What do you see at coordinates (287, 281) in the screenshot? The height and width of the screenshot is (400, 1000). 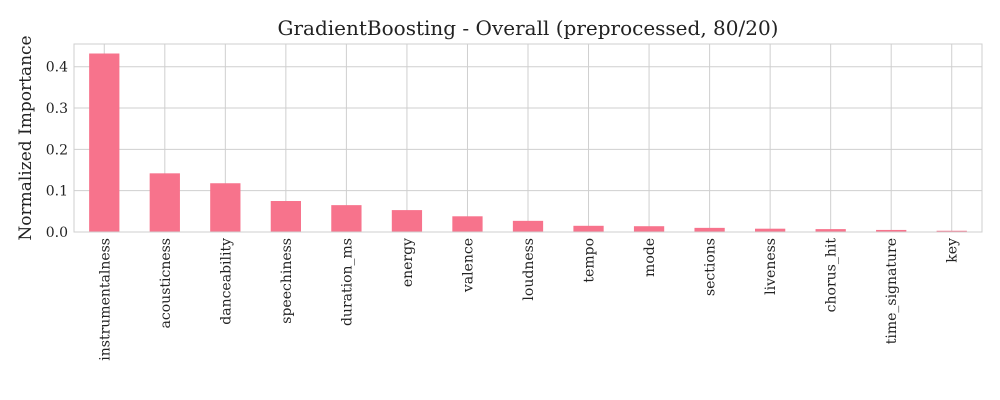 I see `x-tick-label: speechiness` at bounding box center [287, 281].